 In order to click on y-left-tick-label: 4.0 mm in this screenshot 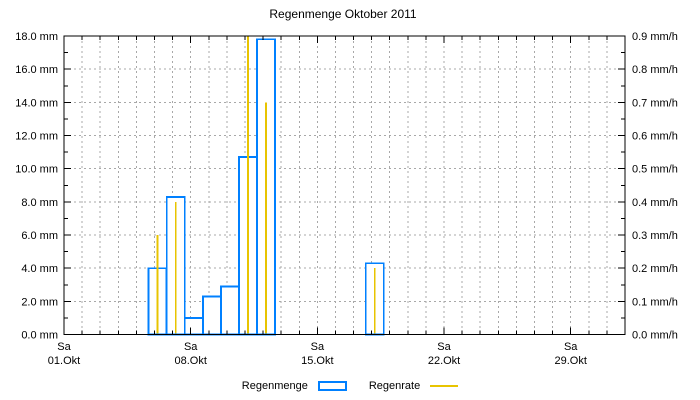, I will do `click(39, 269)`.